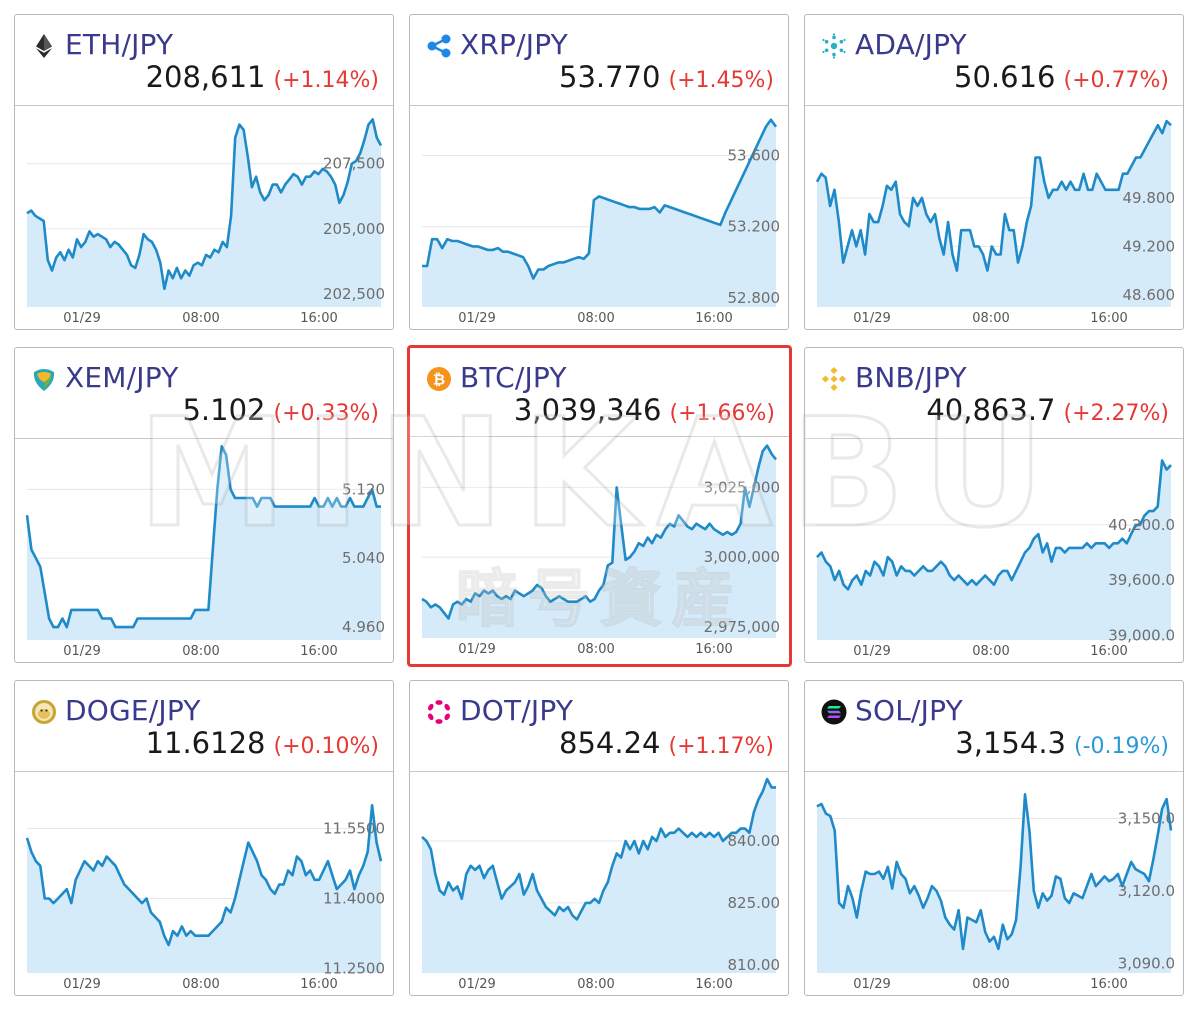 This screenshot has width=1200, height=1013. Describe the element at coordinates (994, 217) in the screenshot. I see `price-chart-ada: 48.600 49.200 49.800 01/29 08:00 16:00` at that location.